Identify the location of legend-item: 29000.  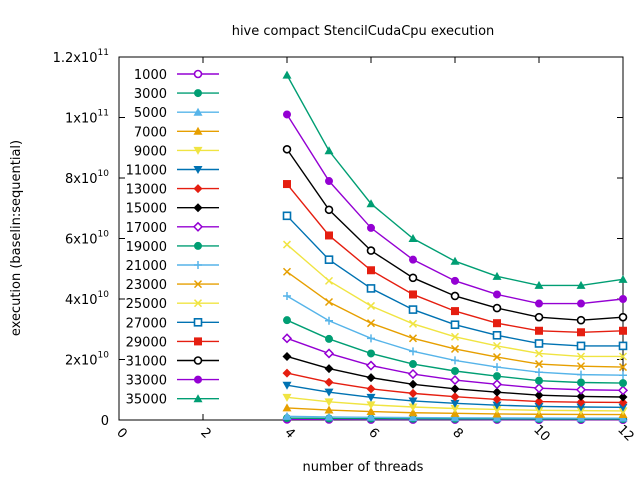
(172, 342).